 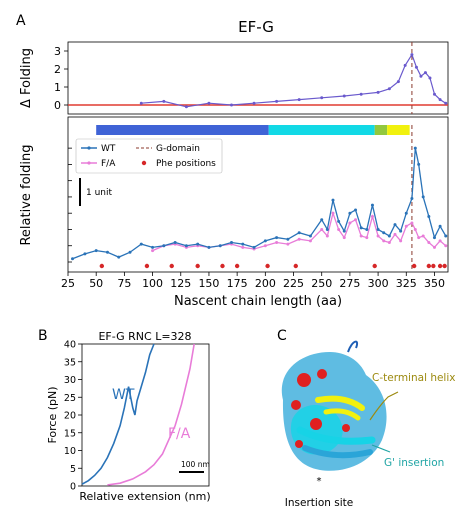 What do you see at coordinates (70, 433) in the screenshot?
I see `b-ytick-label: 15` at bounding box center [70, 433].